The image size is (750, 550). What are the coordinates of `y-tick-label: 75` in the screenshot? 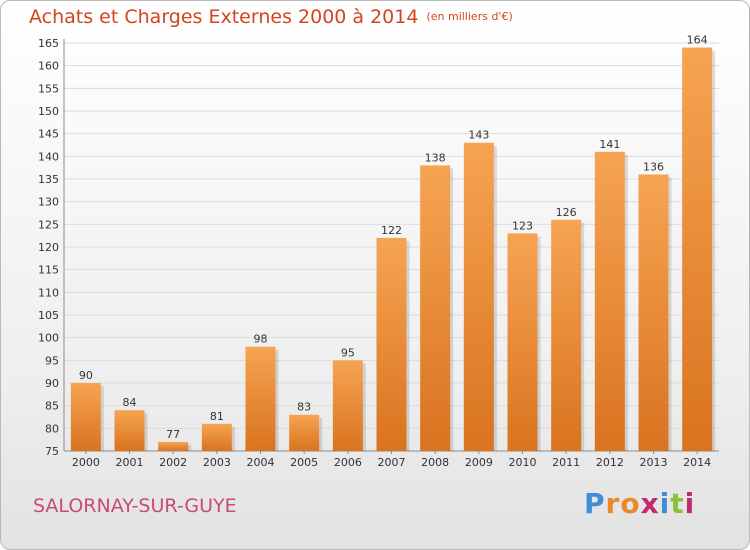 It's located at (52, 451).